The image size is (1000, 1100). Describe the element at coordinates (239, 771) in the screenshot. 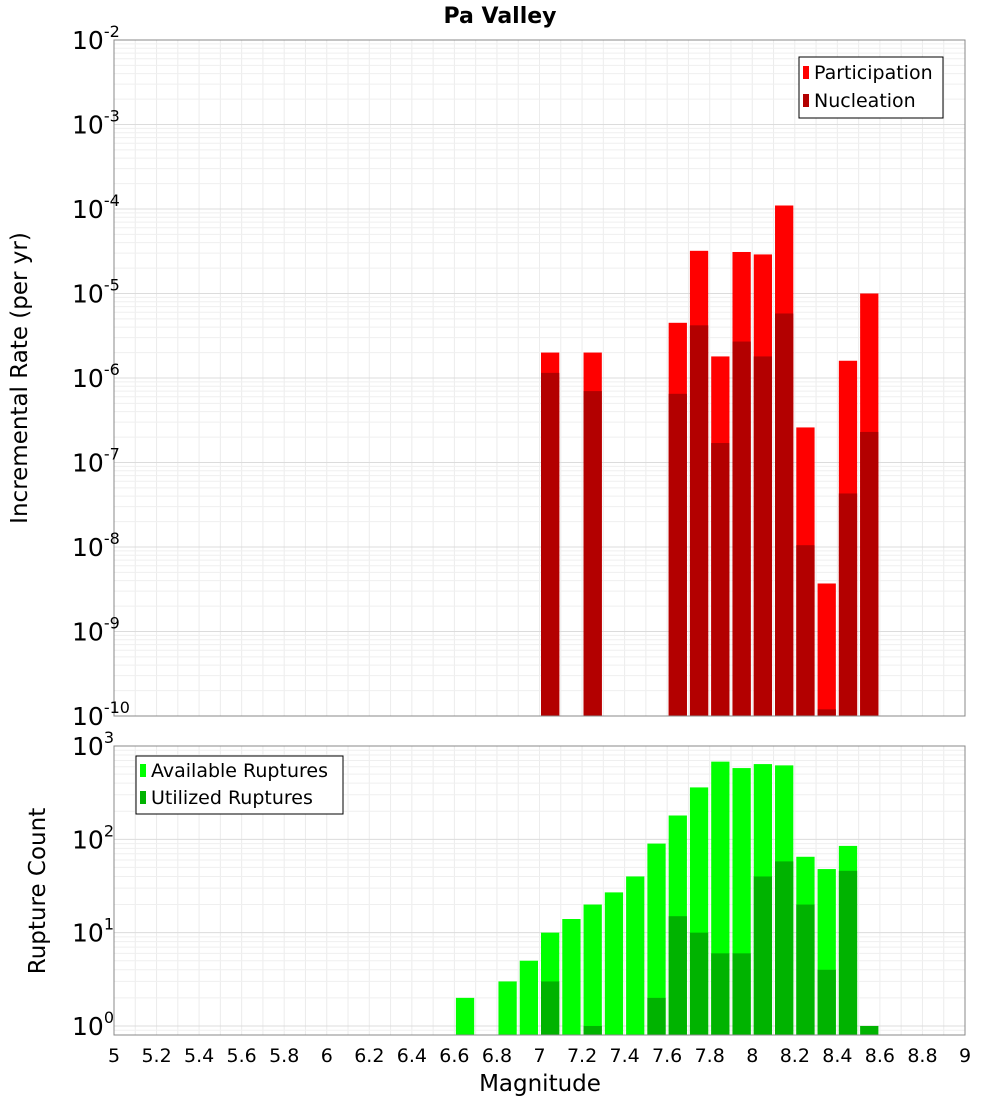

I see `legend-label-available: Available Ruptures` at that location.